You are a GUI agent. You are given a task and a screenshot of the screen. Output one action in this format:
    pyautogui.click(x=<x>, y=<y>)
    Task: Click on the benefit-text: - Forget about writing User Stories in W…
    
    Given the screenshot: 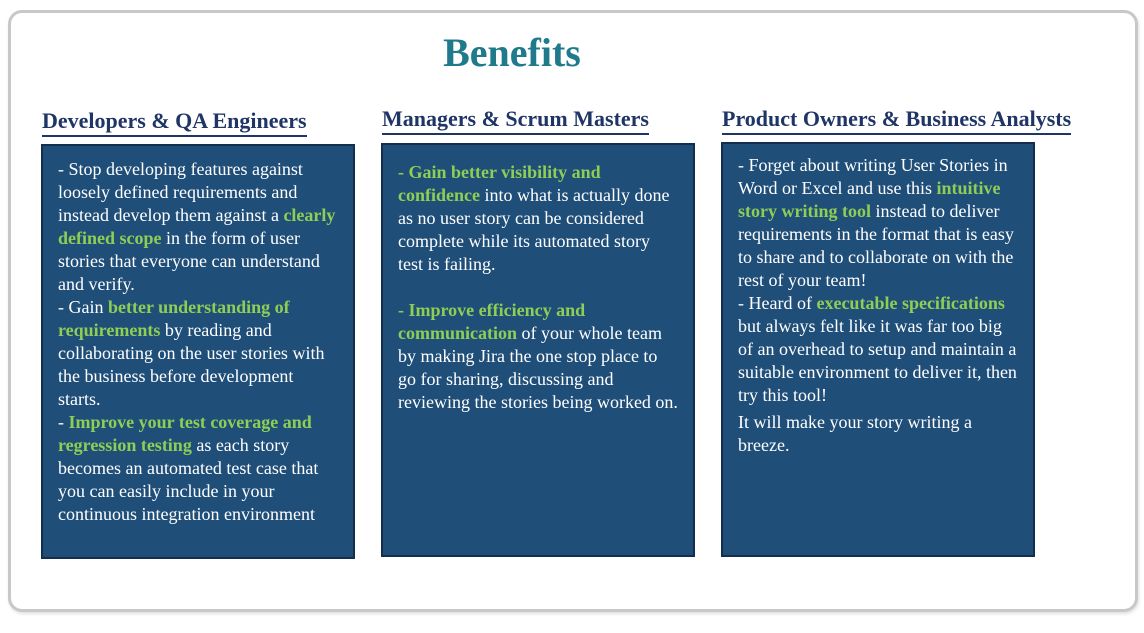 What is the action you would take?
    pyautogui.click(x=873, y=176)
    